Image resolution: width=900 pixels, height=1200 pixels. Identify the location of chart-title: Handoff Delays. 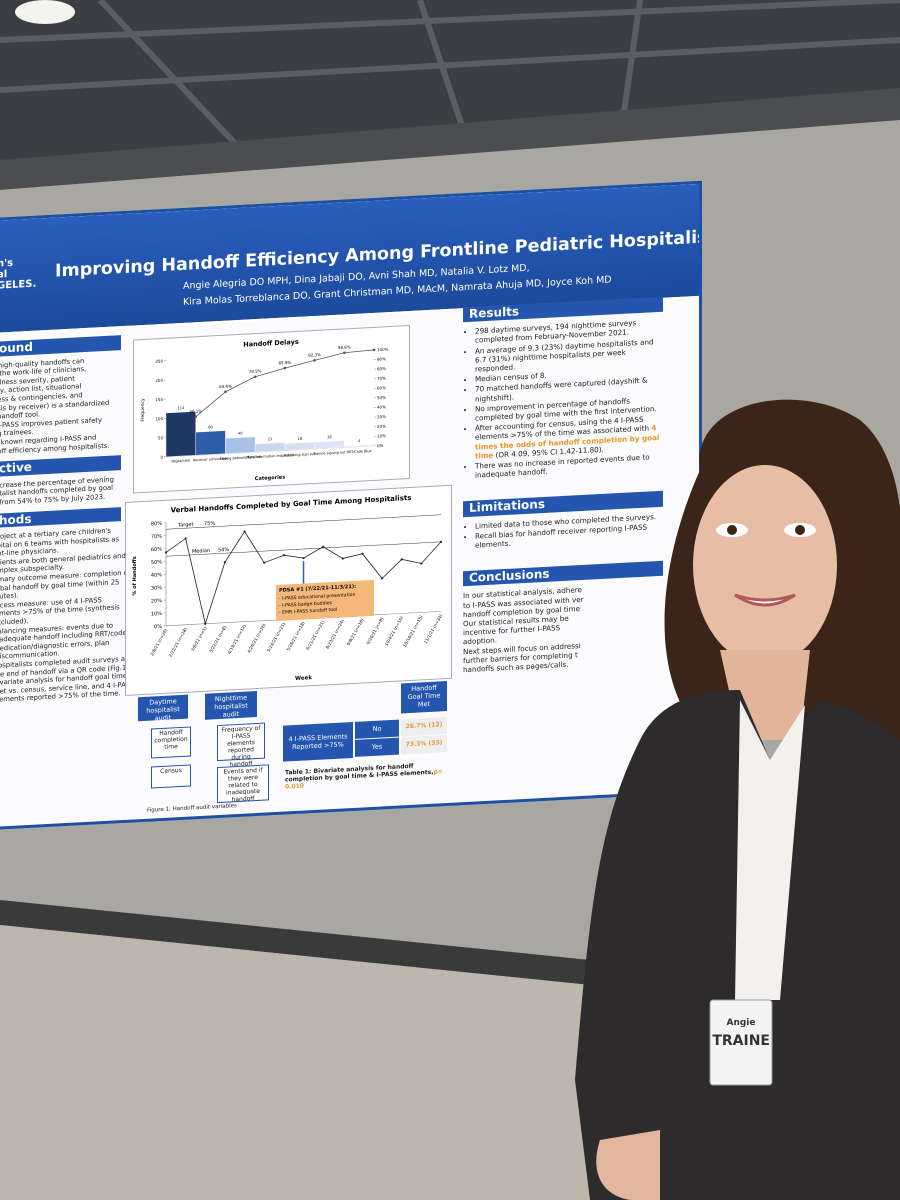
(271, 343).